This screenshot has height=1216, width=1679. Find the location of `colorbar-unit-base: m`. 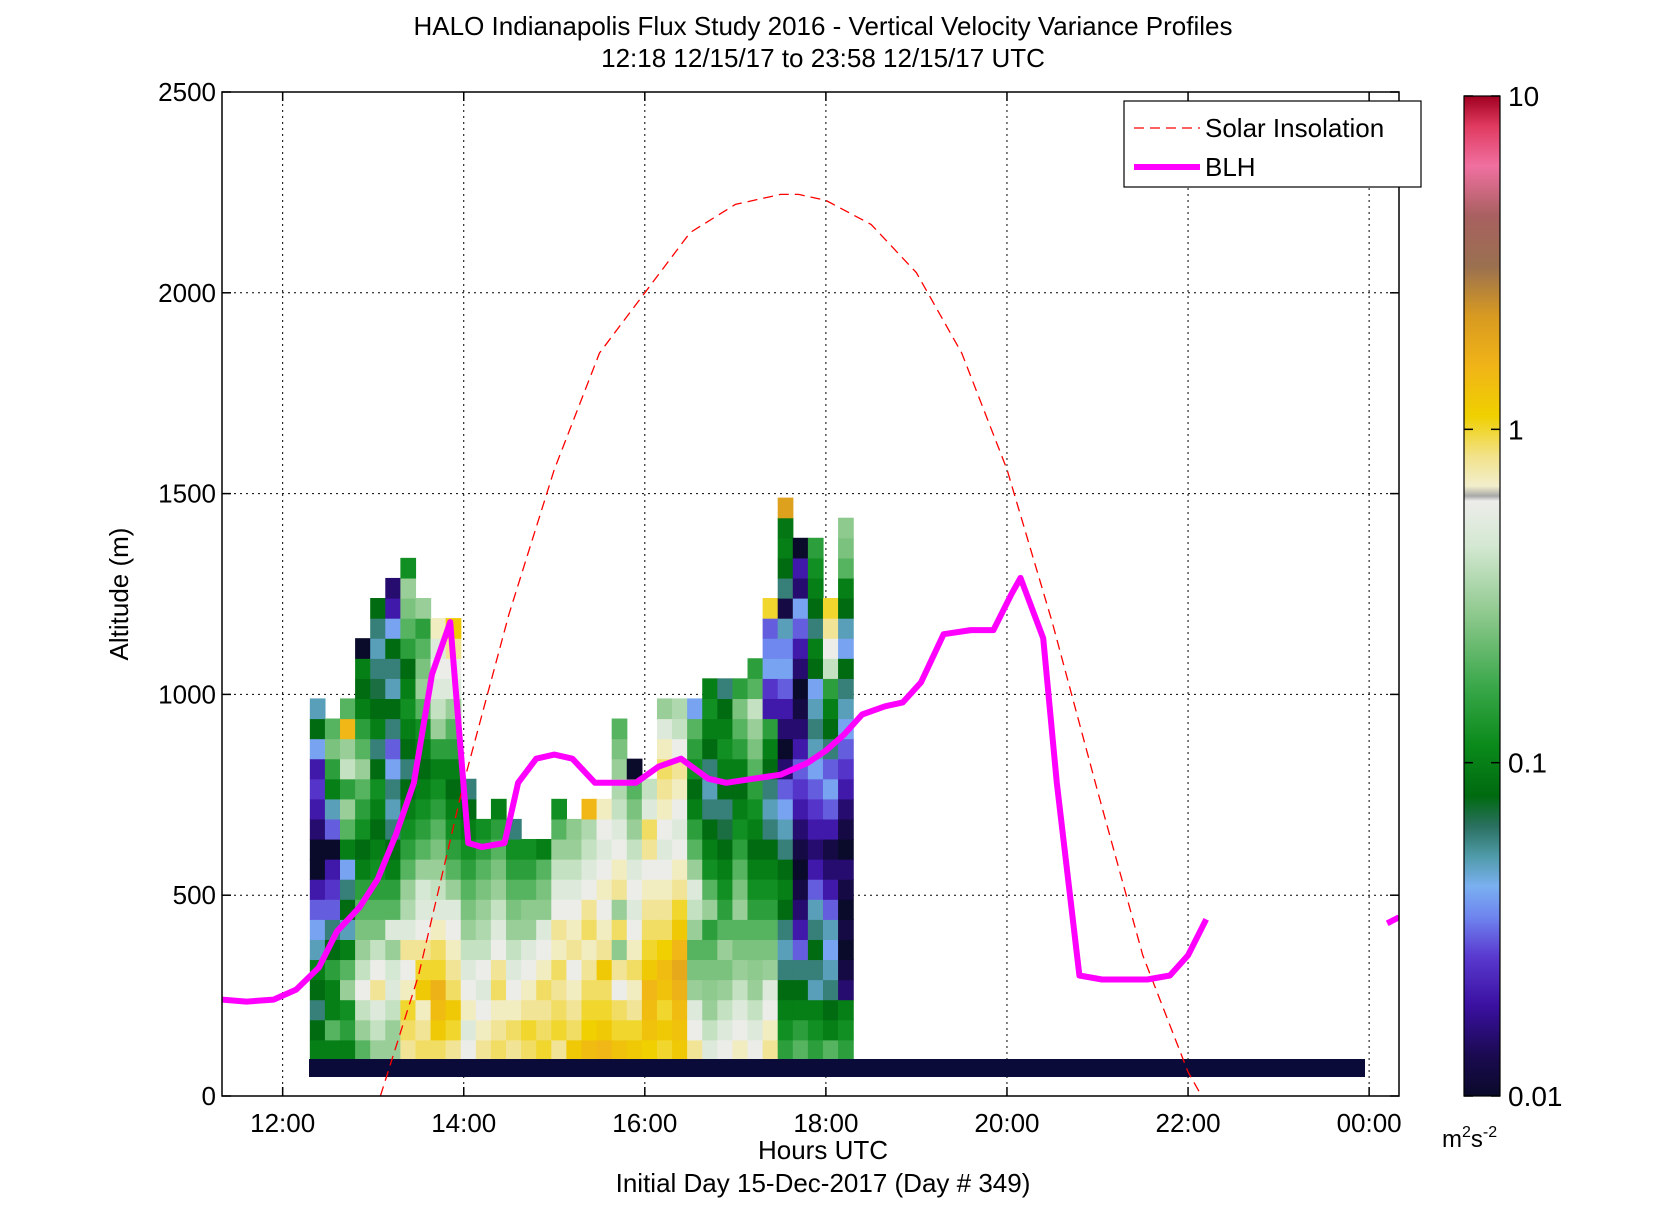

colorbar-unit-base: m is located at coordinates (1452, 1139).